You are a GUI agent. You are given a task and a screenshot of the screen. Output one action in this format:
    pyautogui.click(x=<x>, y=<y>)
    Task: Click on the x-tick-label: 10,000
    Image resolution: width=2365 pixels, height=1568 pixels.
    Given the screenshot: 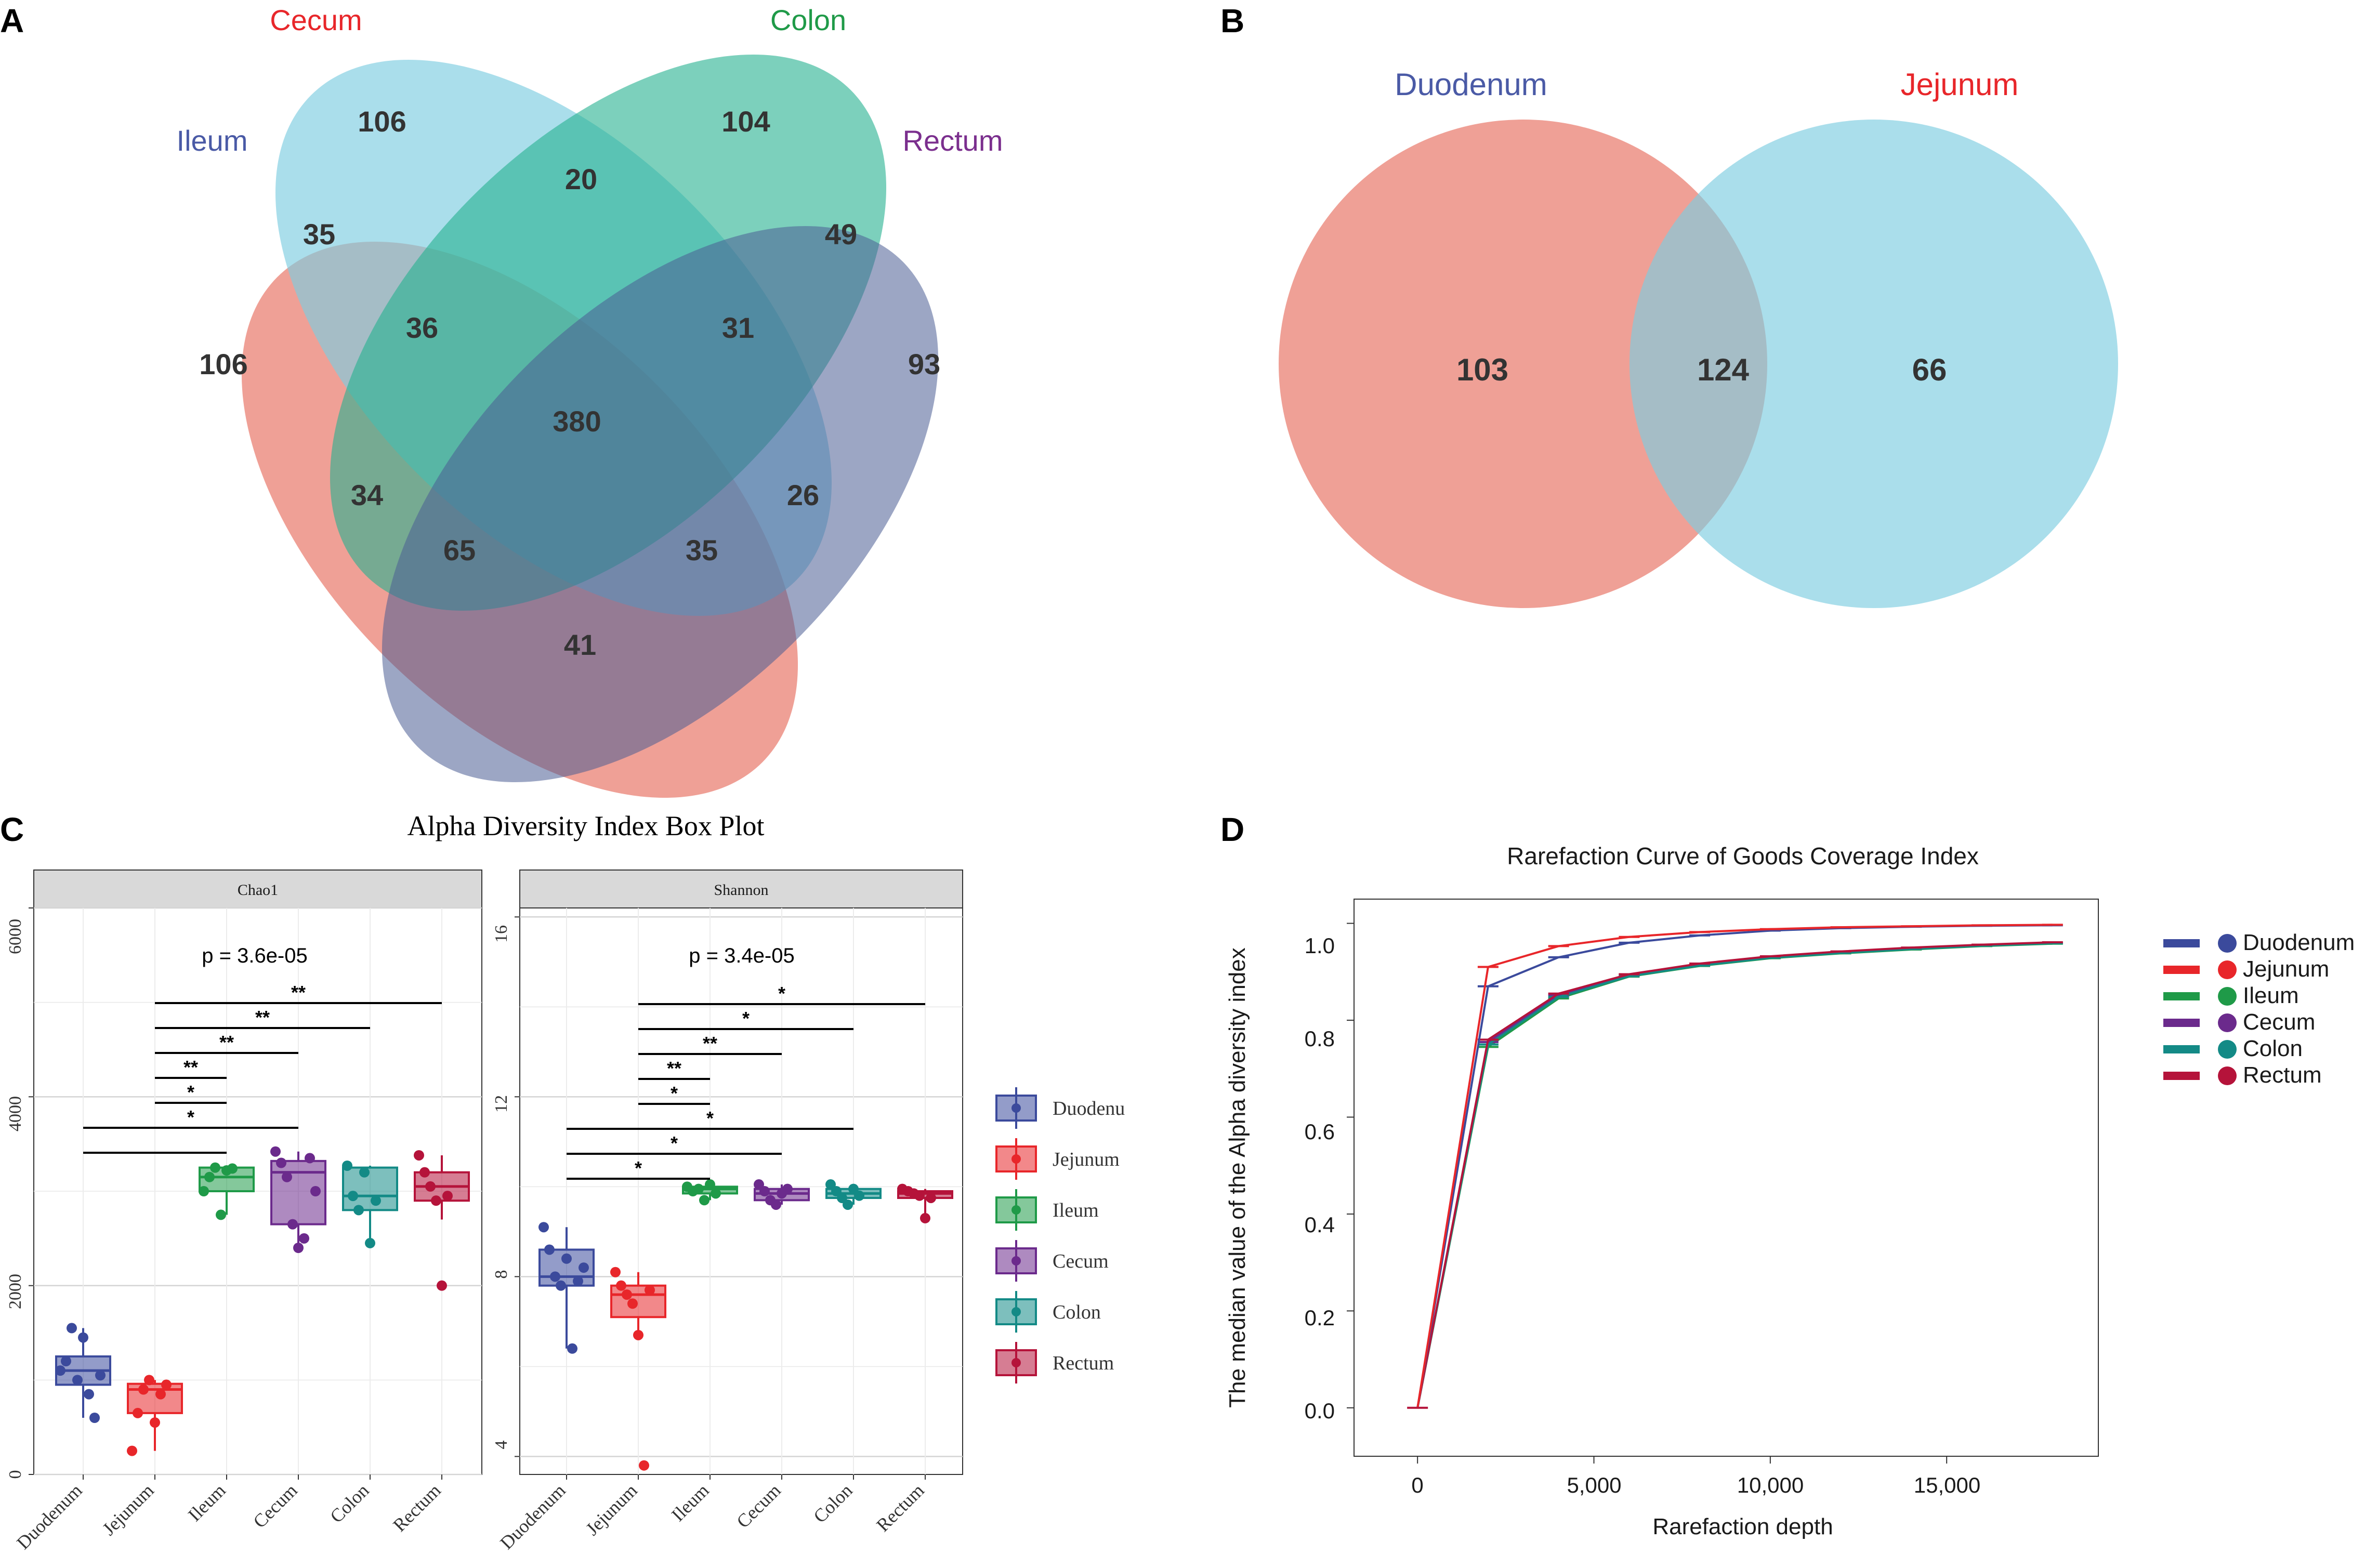 What is the action you would take?
    pyautogui.click(x=1770, y=1485)
    